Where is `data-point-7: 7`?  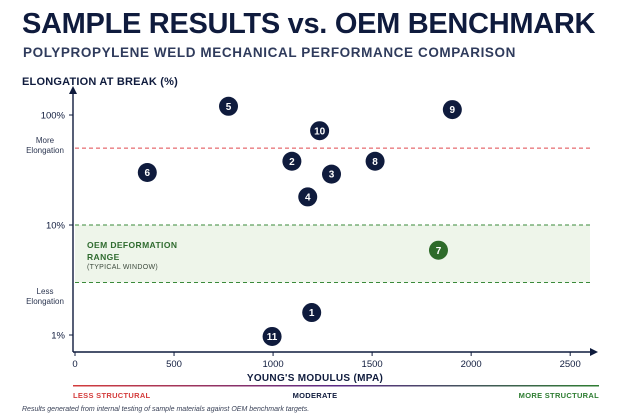 data-point-7: 7 is located at coordinates (438, 250).